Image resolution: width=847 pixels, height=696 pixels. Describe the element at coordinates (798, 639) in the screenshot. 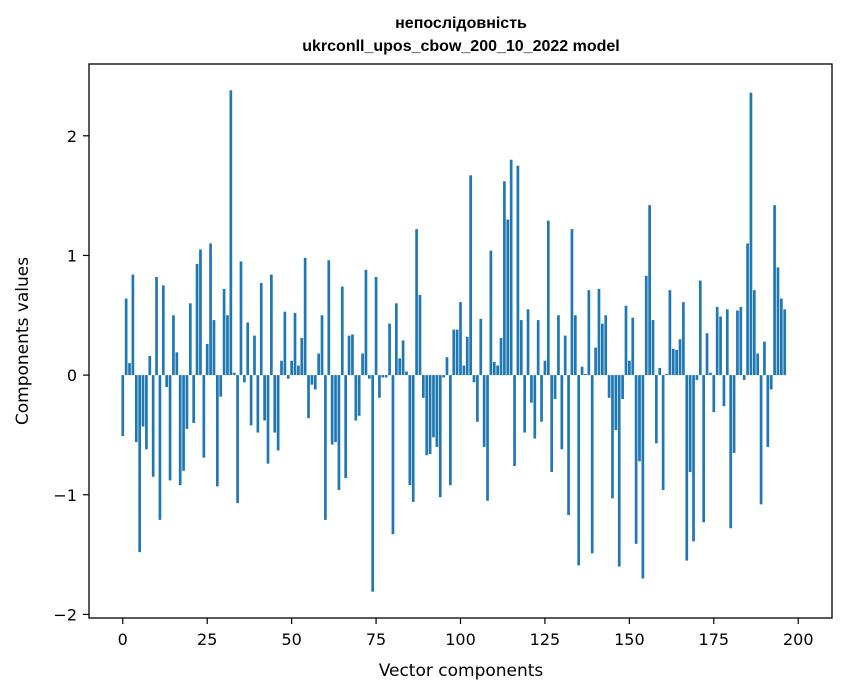

I see `x-tick-label: 200` at that location.